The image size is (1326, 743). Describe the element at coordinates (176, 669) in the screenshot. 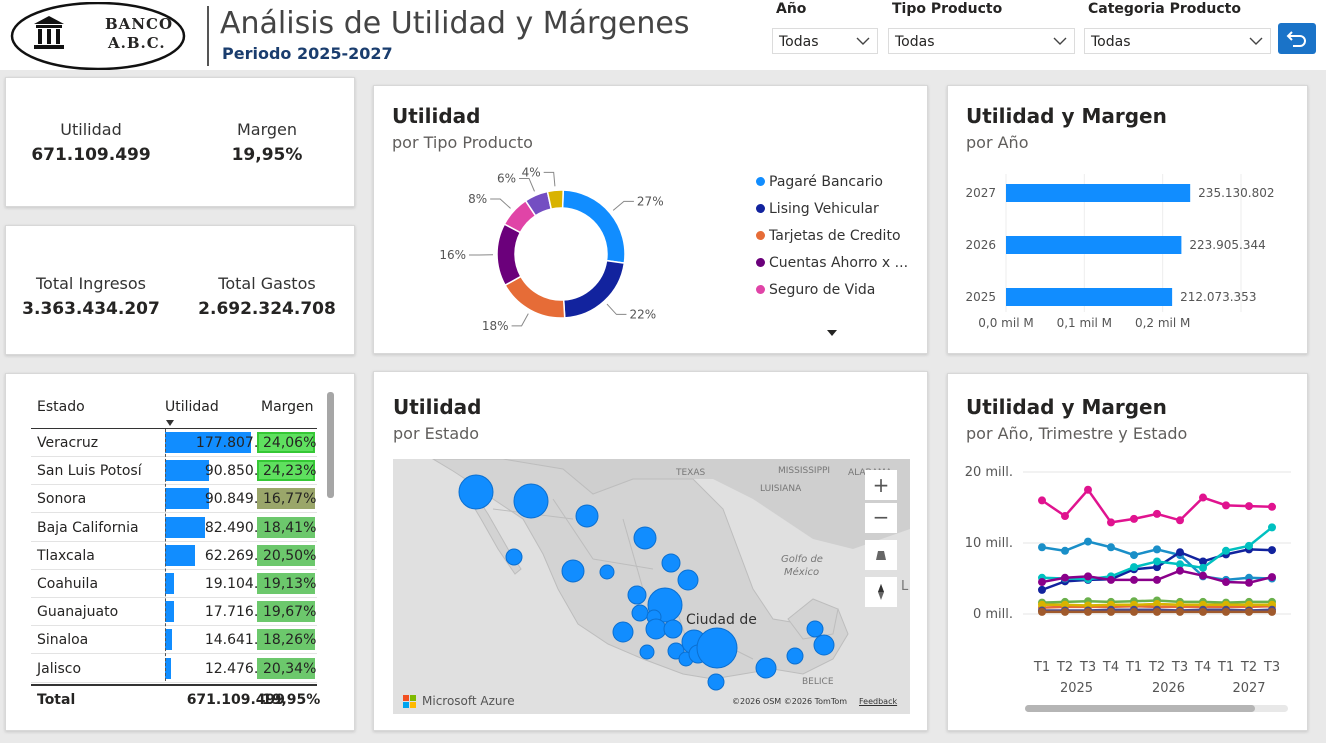

I see `table-row: Jalisco 12.476.706 20,34%` at that location.